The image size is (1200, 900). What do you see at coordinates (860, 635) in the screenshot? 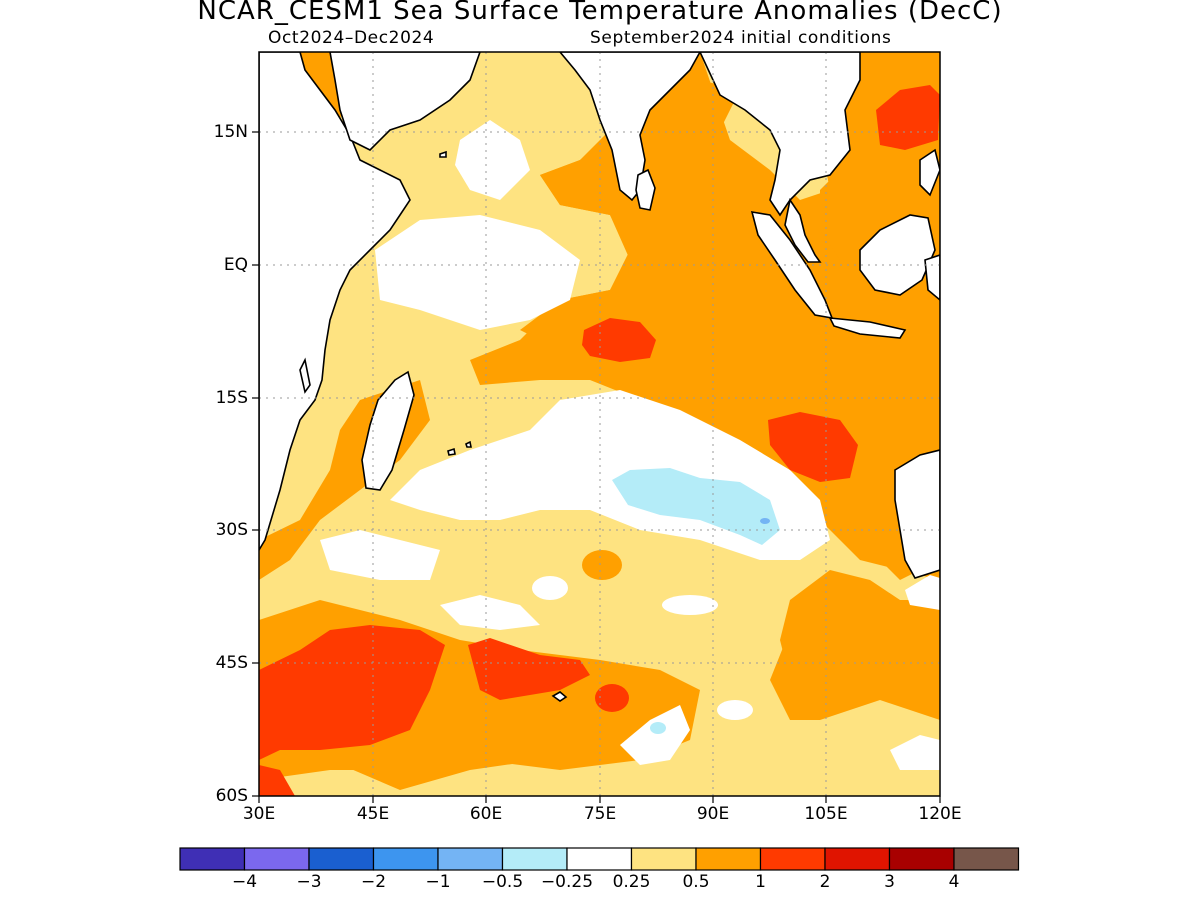
I see `anomaly-orange-southeast` at bounding box center [860, 635].